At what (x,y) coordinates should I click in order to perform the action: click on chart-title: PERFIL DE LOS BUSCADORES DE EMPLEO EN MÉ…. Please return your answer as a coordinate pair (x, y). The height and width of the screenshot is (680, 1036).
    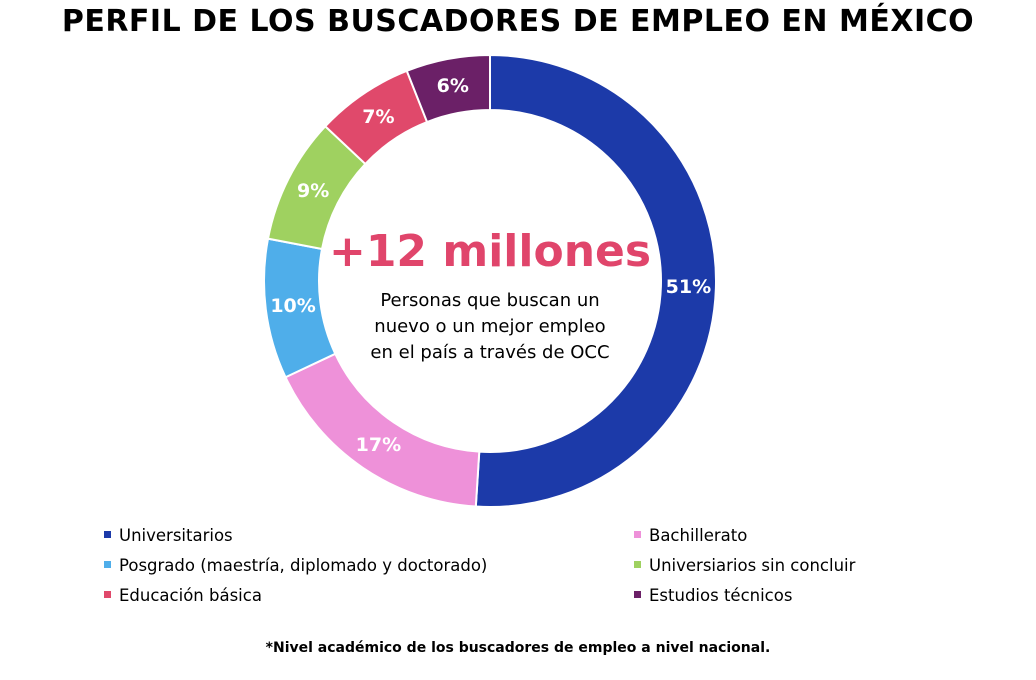
    Looking at the image, I should click on (518, 21).